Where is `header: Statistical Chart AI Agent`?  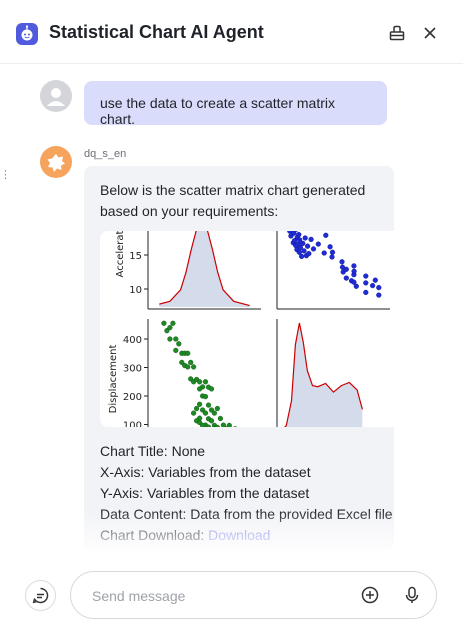 header: Statistical Chart AI Agent is located at coordinates (231, 32).